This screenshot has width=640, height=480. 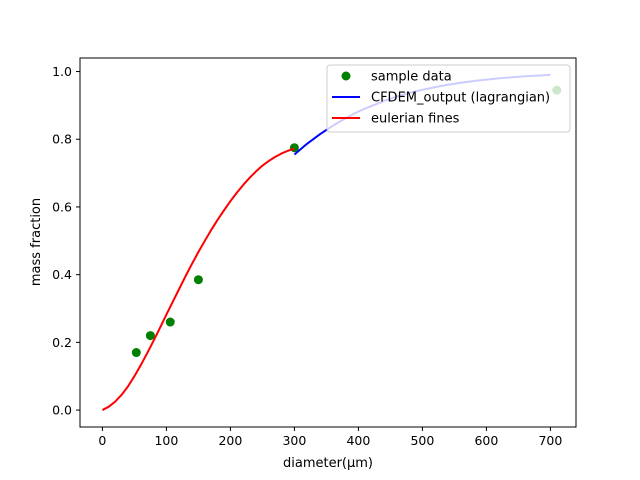 I want to click on x-tick-label: 100, so click(x=166, y=440).